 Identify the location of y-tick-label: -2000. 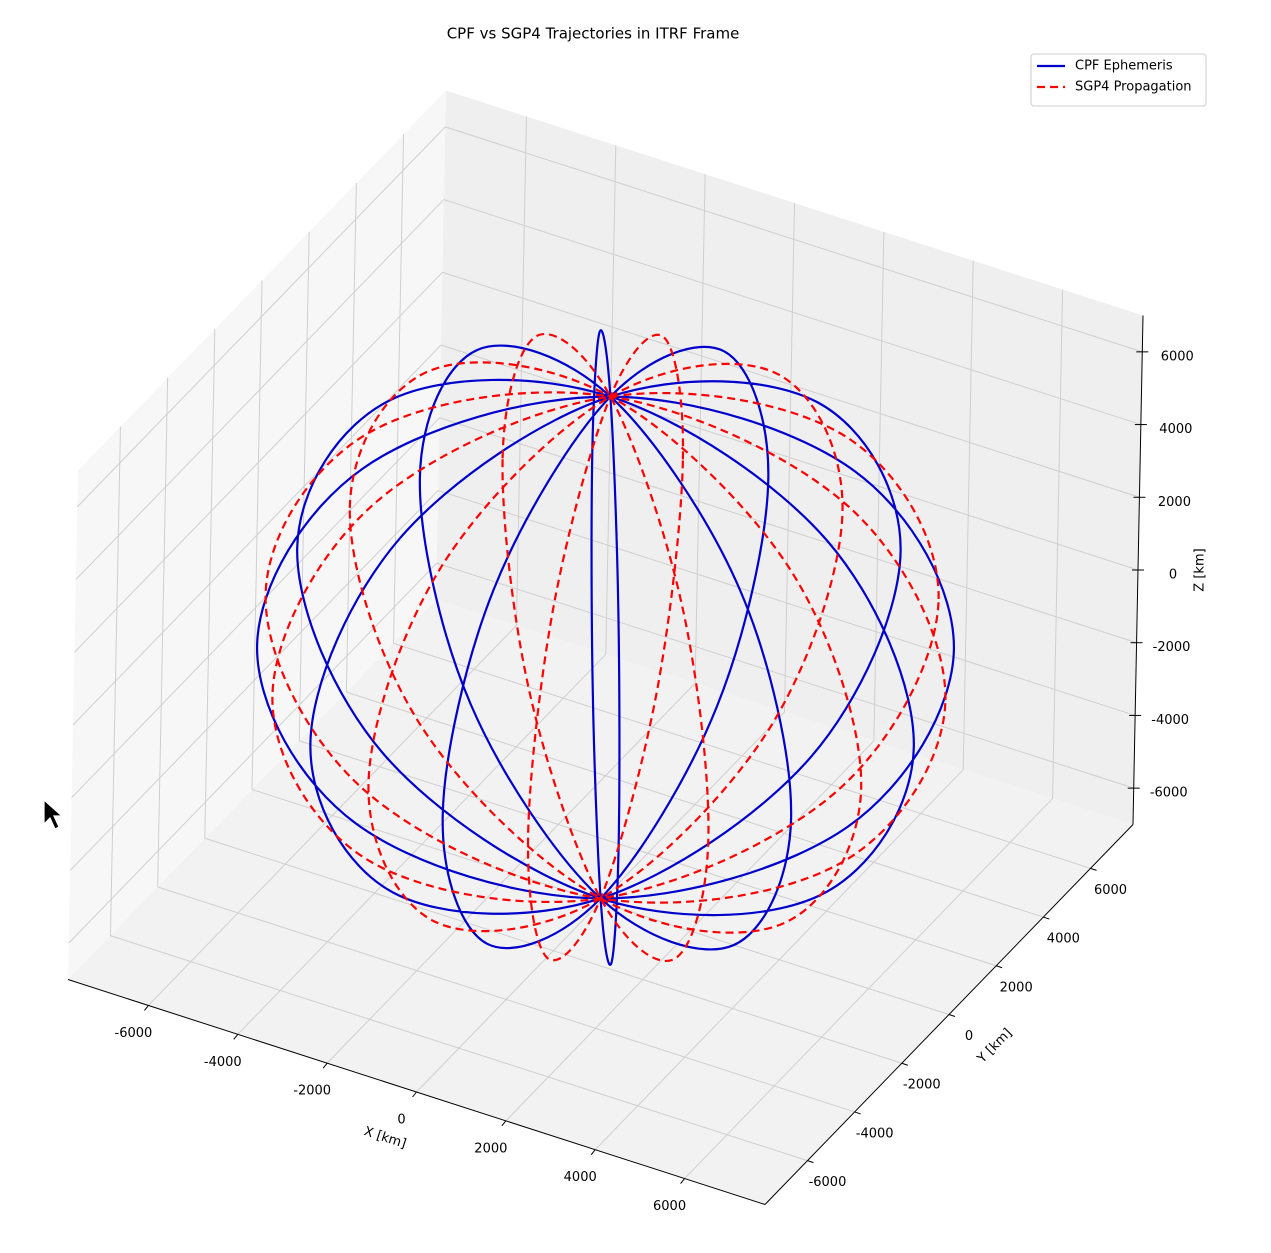
(922, 1085).